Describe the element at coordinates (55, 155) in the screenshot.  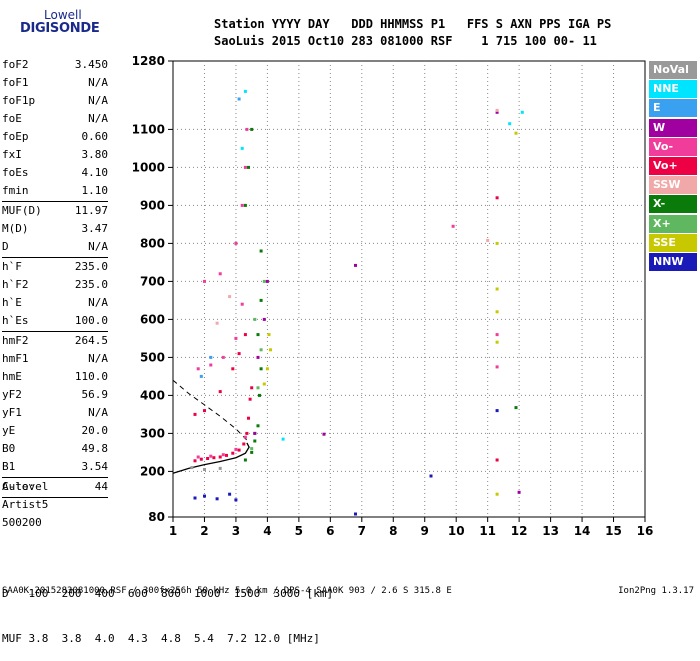
I see `param-row: fxI 3.80` at that location.